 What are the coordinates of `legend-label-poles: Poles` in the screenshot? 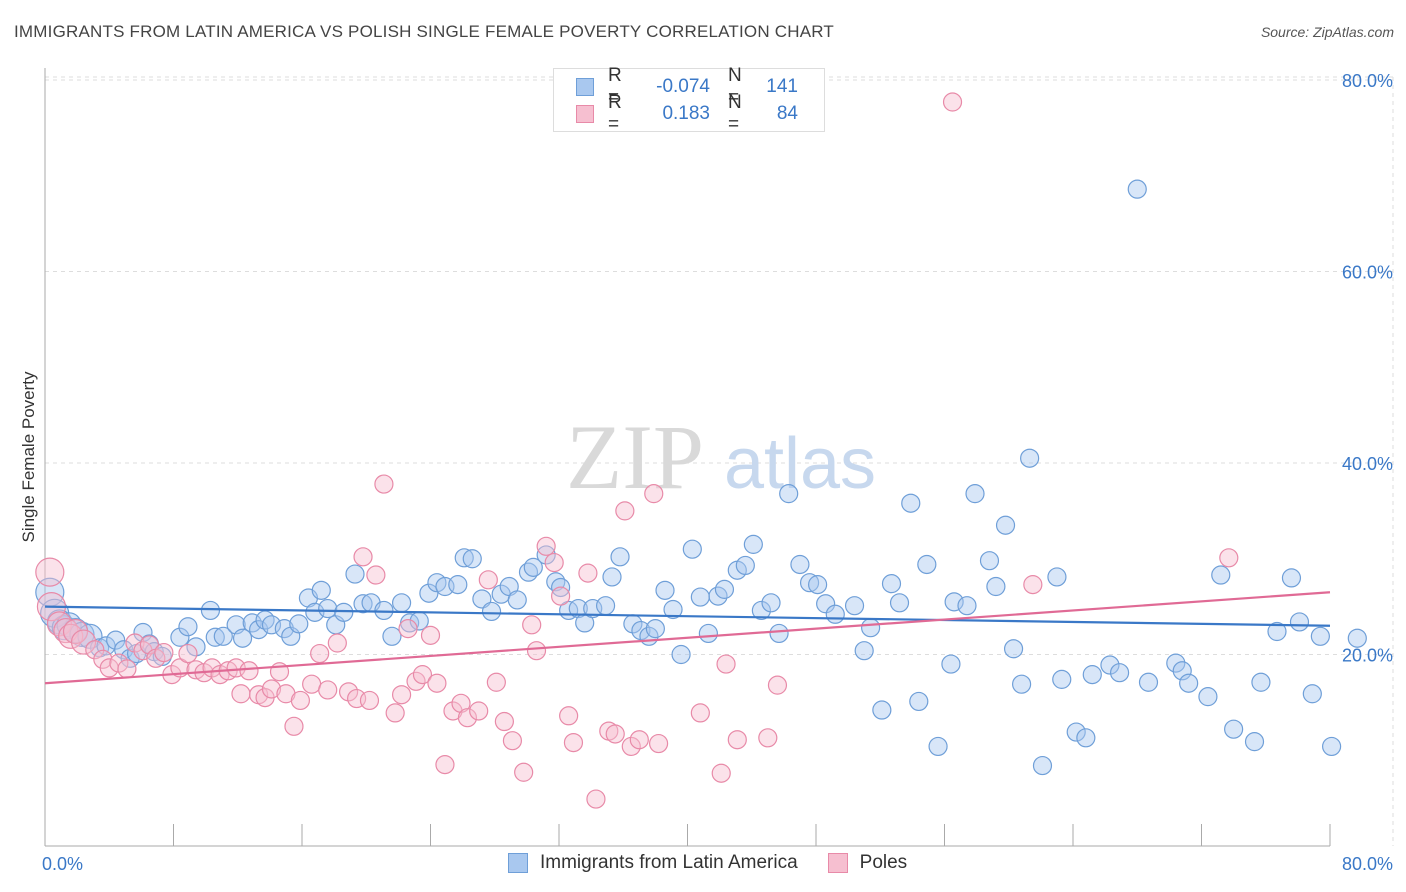 It's located at (883, 862).